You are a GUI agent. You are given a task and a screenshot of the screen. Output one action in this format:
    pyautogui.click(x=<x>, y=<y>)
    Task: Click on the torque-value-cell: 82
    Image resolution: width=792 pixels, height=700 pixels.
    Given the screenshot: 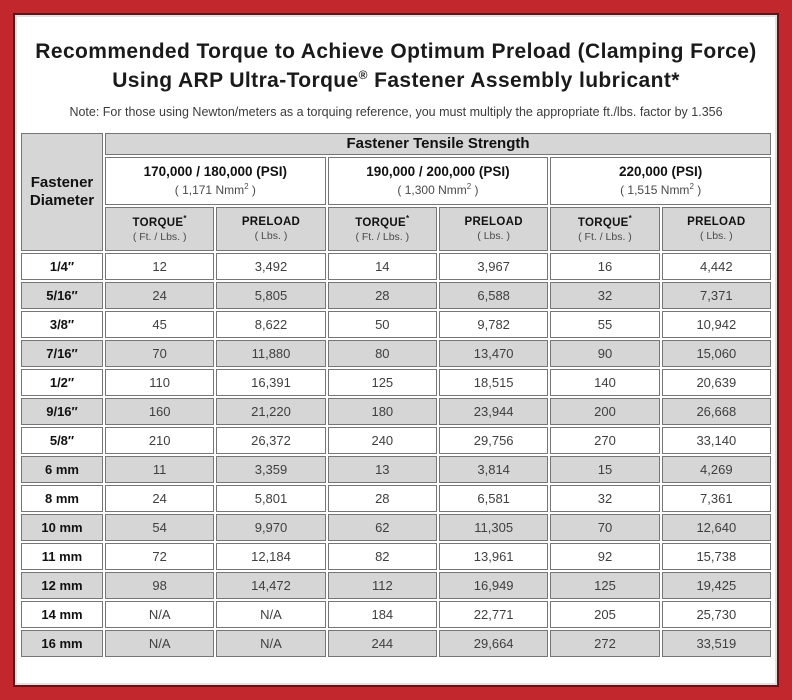 What is the action you would take?
    pyautogui.click(x=382, y=556)
    